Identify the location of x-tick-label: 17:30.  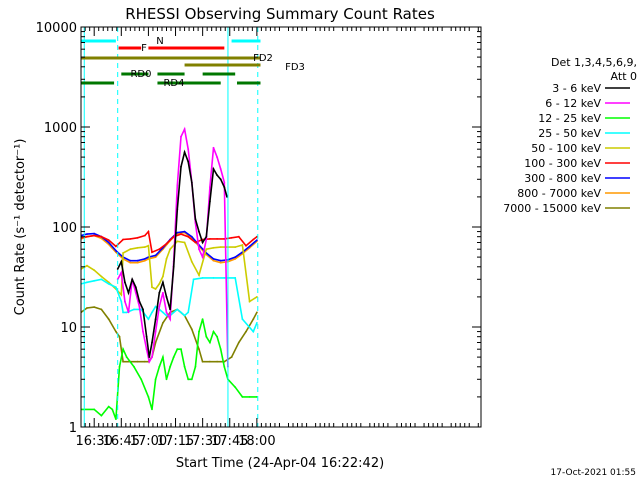
(202, 441).